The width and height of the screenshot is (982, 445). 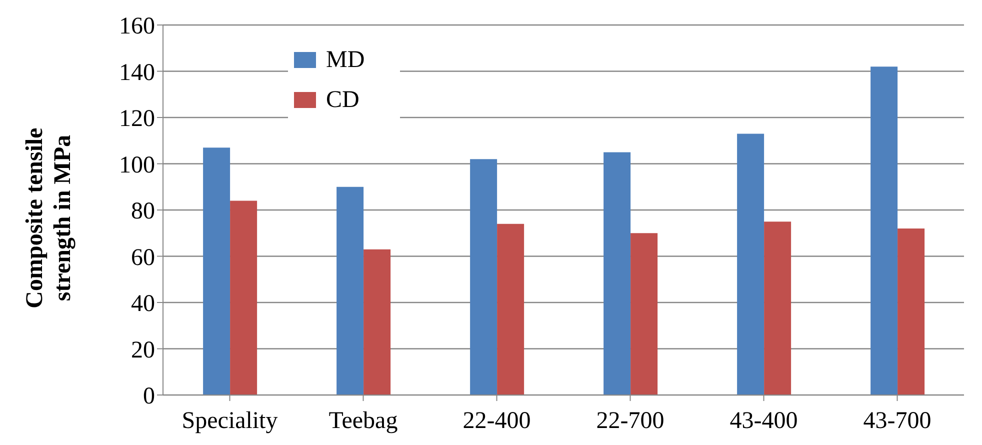 I want to click on y-tick-label: 40, so click(x=143, y=304).